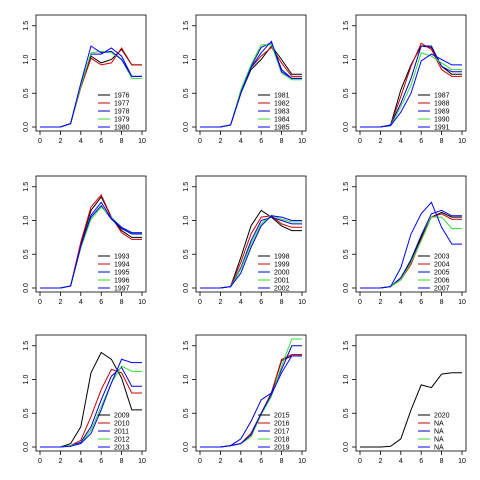 This screenshot has width=480, height=480. Describe the element at coordinates (442, 112) in the screenshot. I see `legend-label: 1989` at that location.